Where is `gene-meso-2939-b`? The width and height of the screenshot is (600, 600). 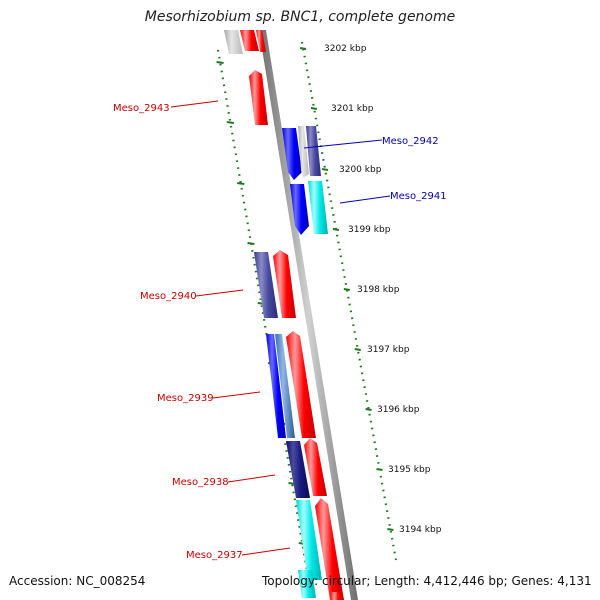 gene-meso-2939-b is located at coordinates (285, 386).